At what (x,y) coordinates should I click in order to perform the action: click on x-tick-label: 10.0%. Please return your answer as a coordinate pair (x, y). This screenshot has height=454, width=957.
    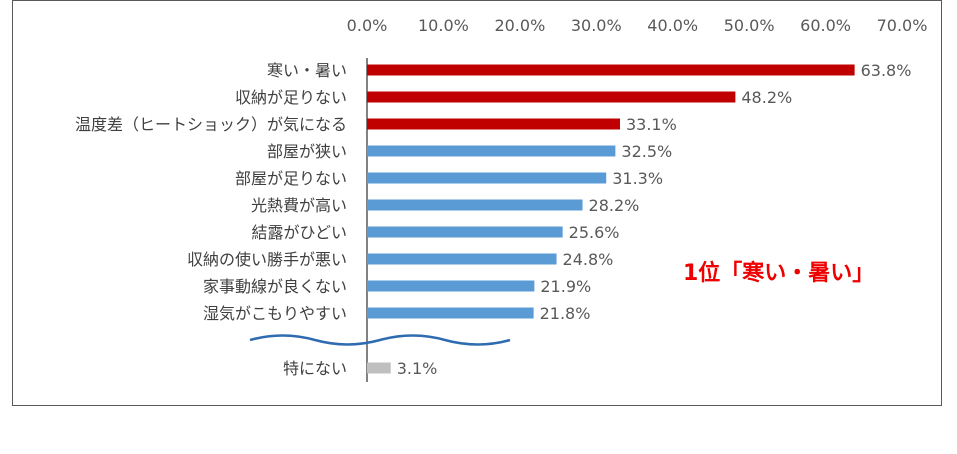
    Looking at the image, I should click on (443, 25).